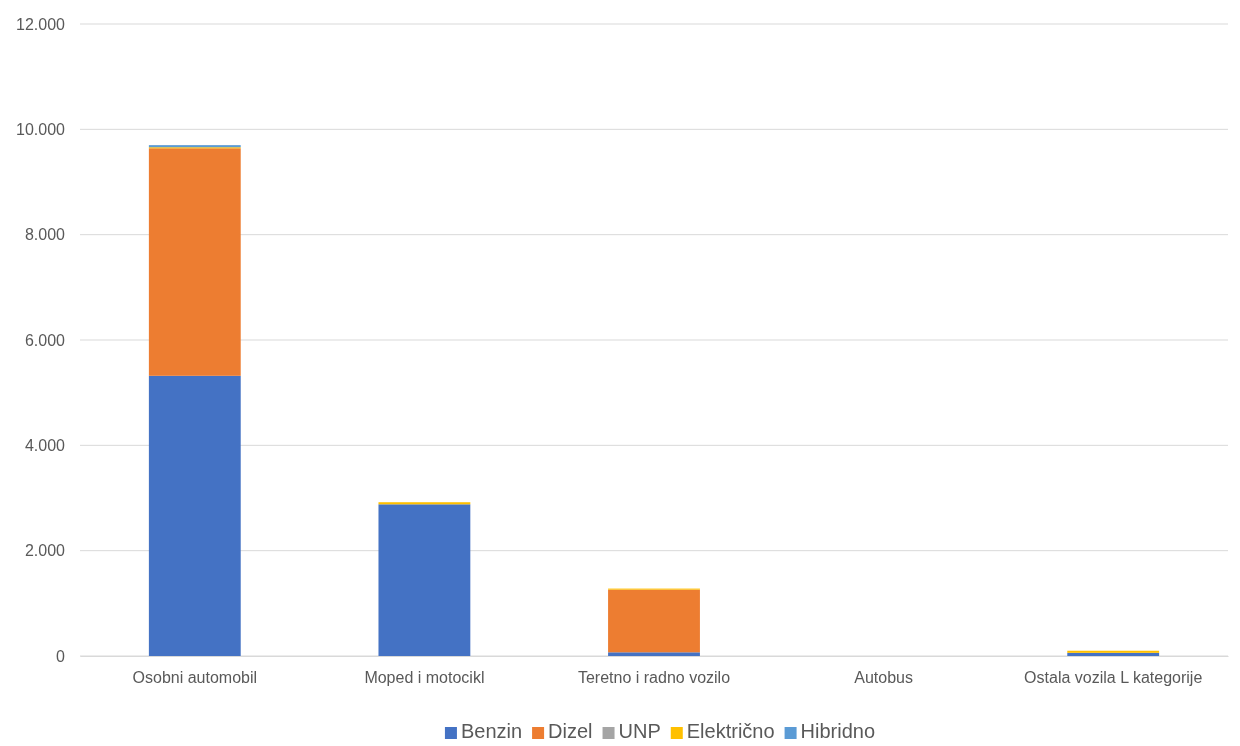 Image resolution: width=1240 pixels, height=746 pixels. What do you see at coordinates (838, 731) in the screenshot?
I see `legend-label: Hibridno` at bounding box center [838, 731].